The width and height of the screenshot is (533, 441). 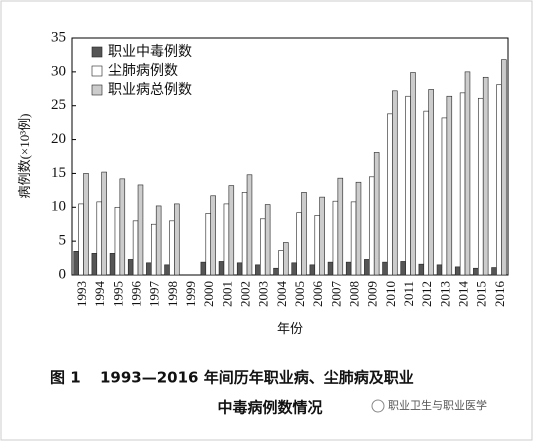 What do you see at coordinates (58, 71) in the screenshot?
I see `y-tick-label: 30` at bounding box center [58, 71].